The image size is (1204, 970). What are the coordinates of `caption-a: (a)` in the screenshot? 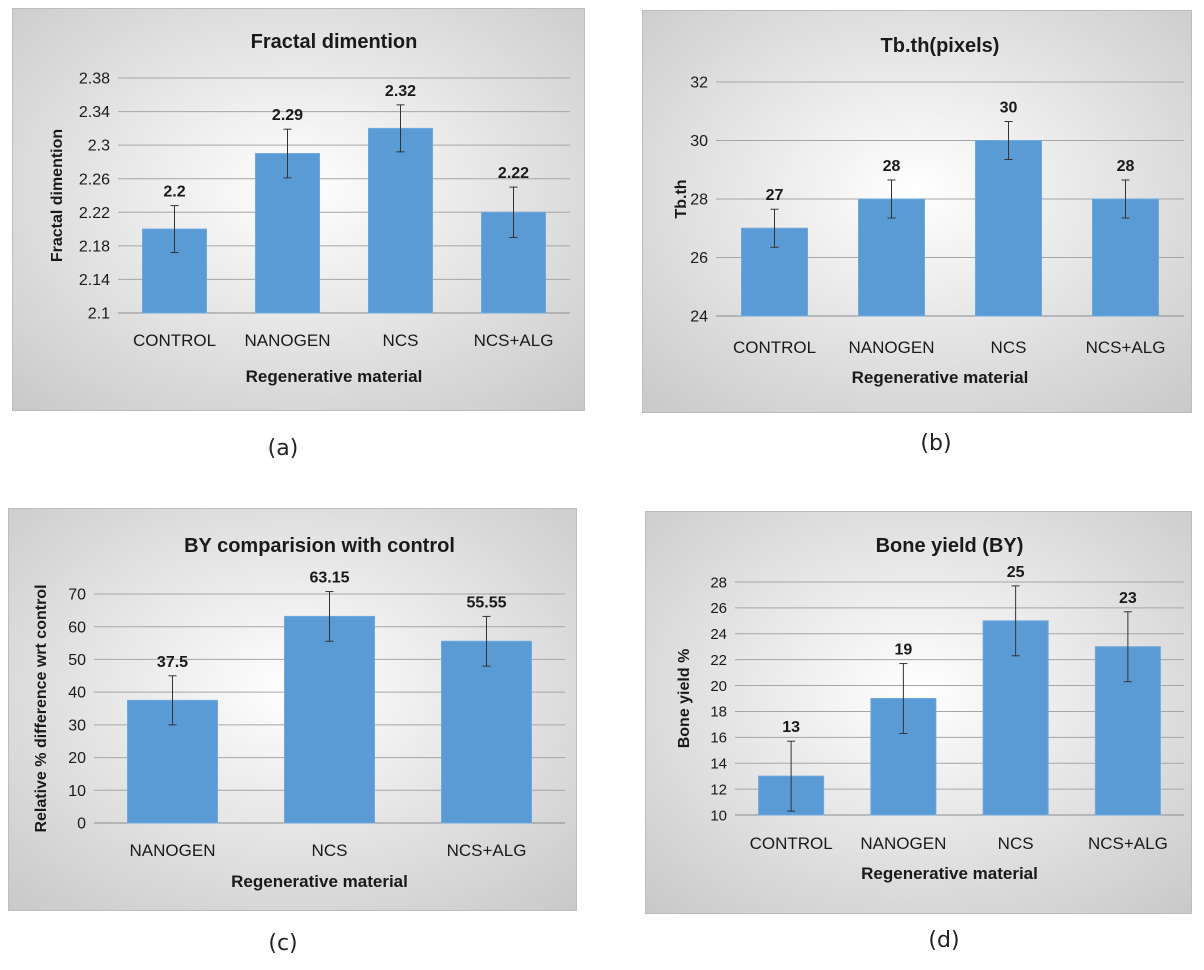 It's located at (283, 448).